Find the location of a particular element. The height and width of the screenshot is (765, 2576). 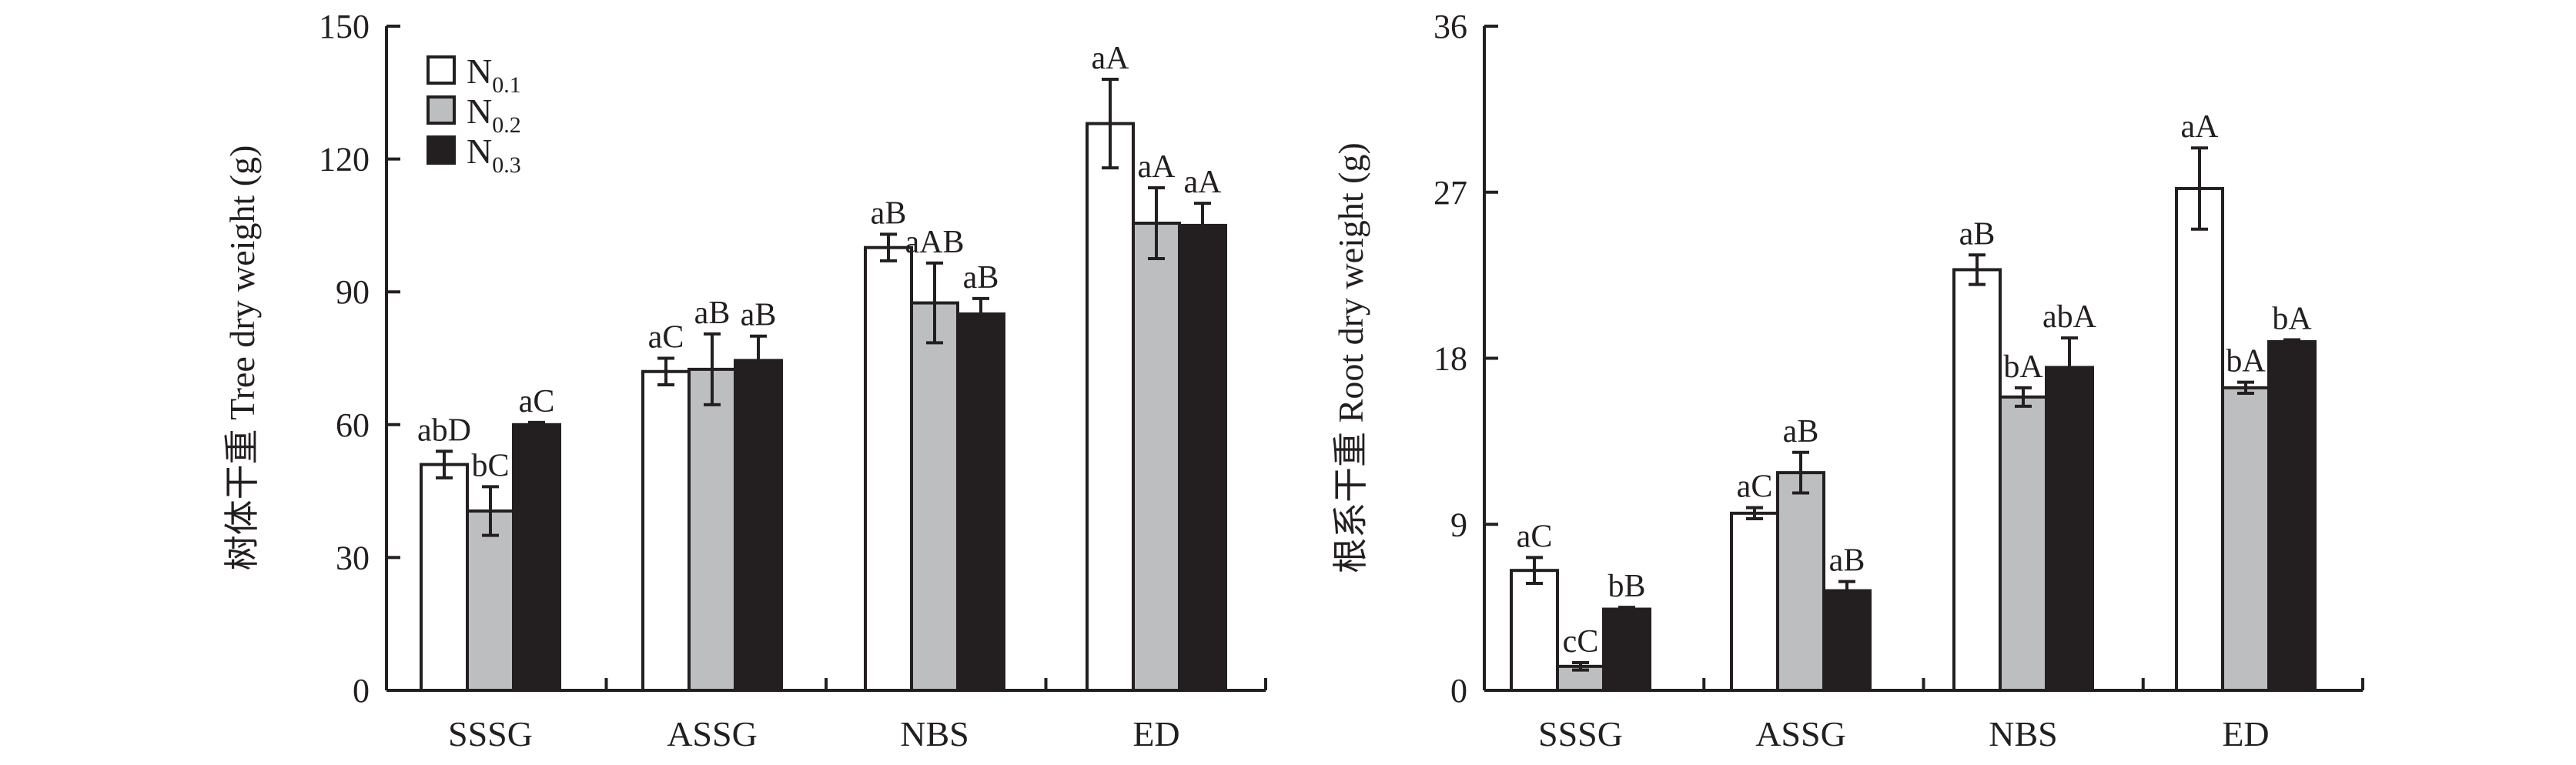

significance-label: aAB is located at coordinates (935, 242).